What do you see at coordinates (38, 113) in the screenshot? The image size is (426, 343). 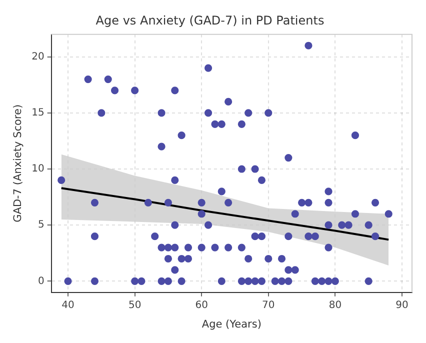 I see `y-tick-label: 15` at bounding box center [38, 113].